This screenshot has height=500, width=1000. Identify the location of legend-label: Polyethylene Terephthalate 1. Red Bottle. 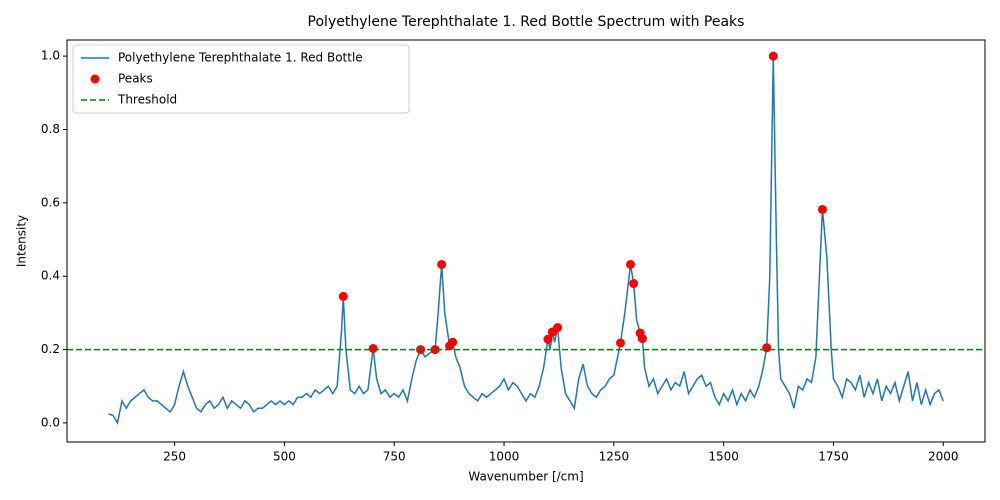
(240, 58).